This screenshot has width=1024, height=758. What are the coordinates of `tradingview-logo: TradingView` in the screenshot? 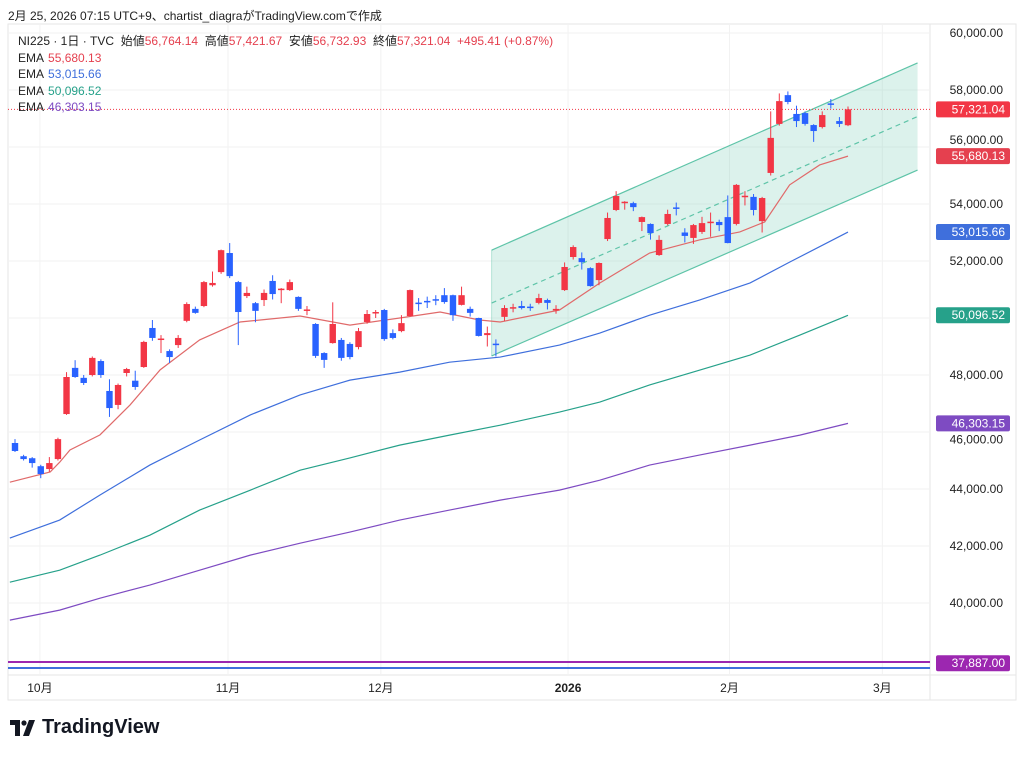 It's located at (84, 727).